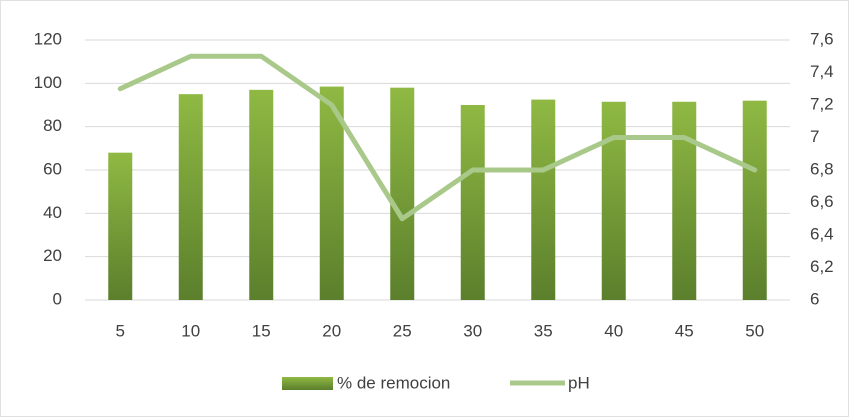 The height and width of the screenshot is (417, 849). I want to click on y-tick-label: 80, so click(52, 125).